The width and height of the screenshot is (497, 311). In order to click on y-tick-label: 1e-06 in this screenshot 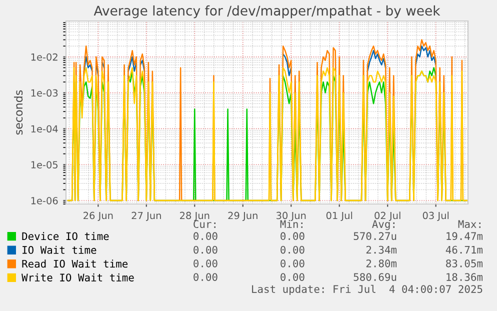, I will do `click(44, 200)`.